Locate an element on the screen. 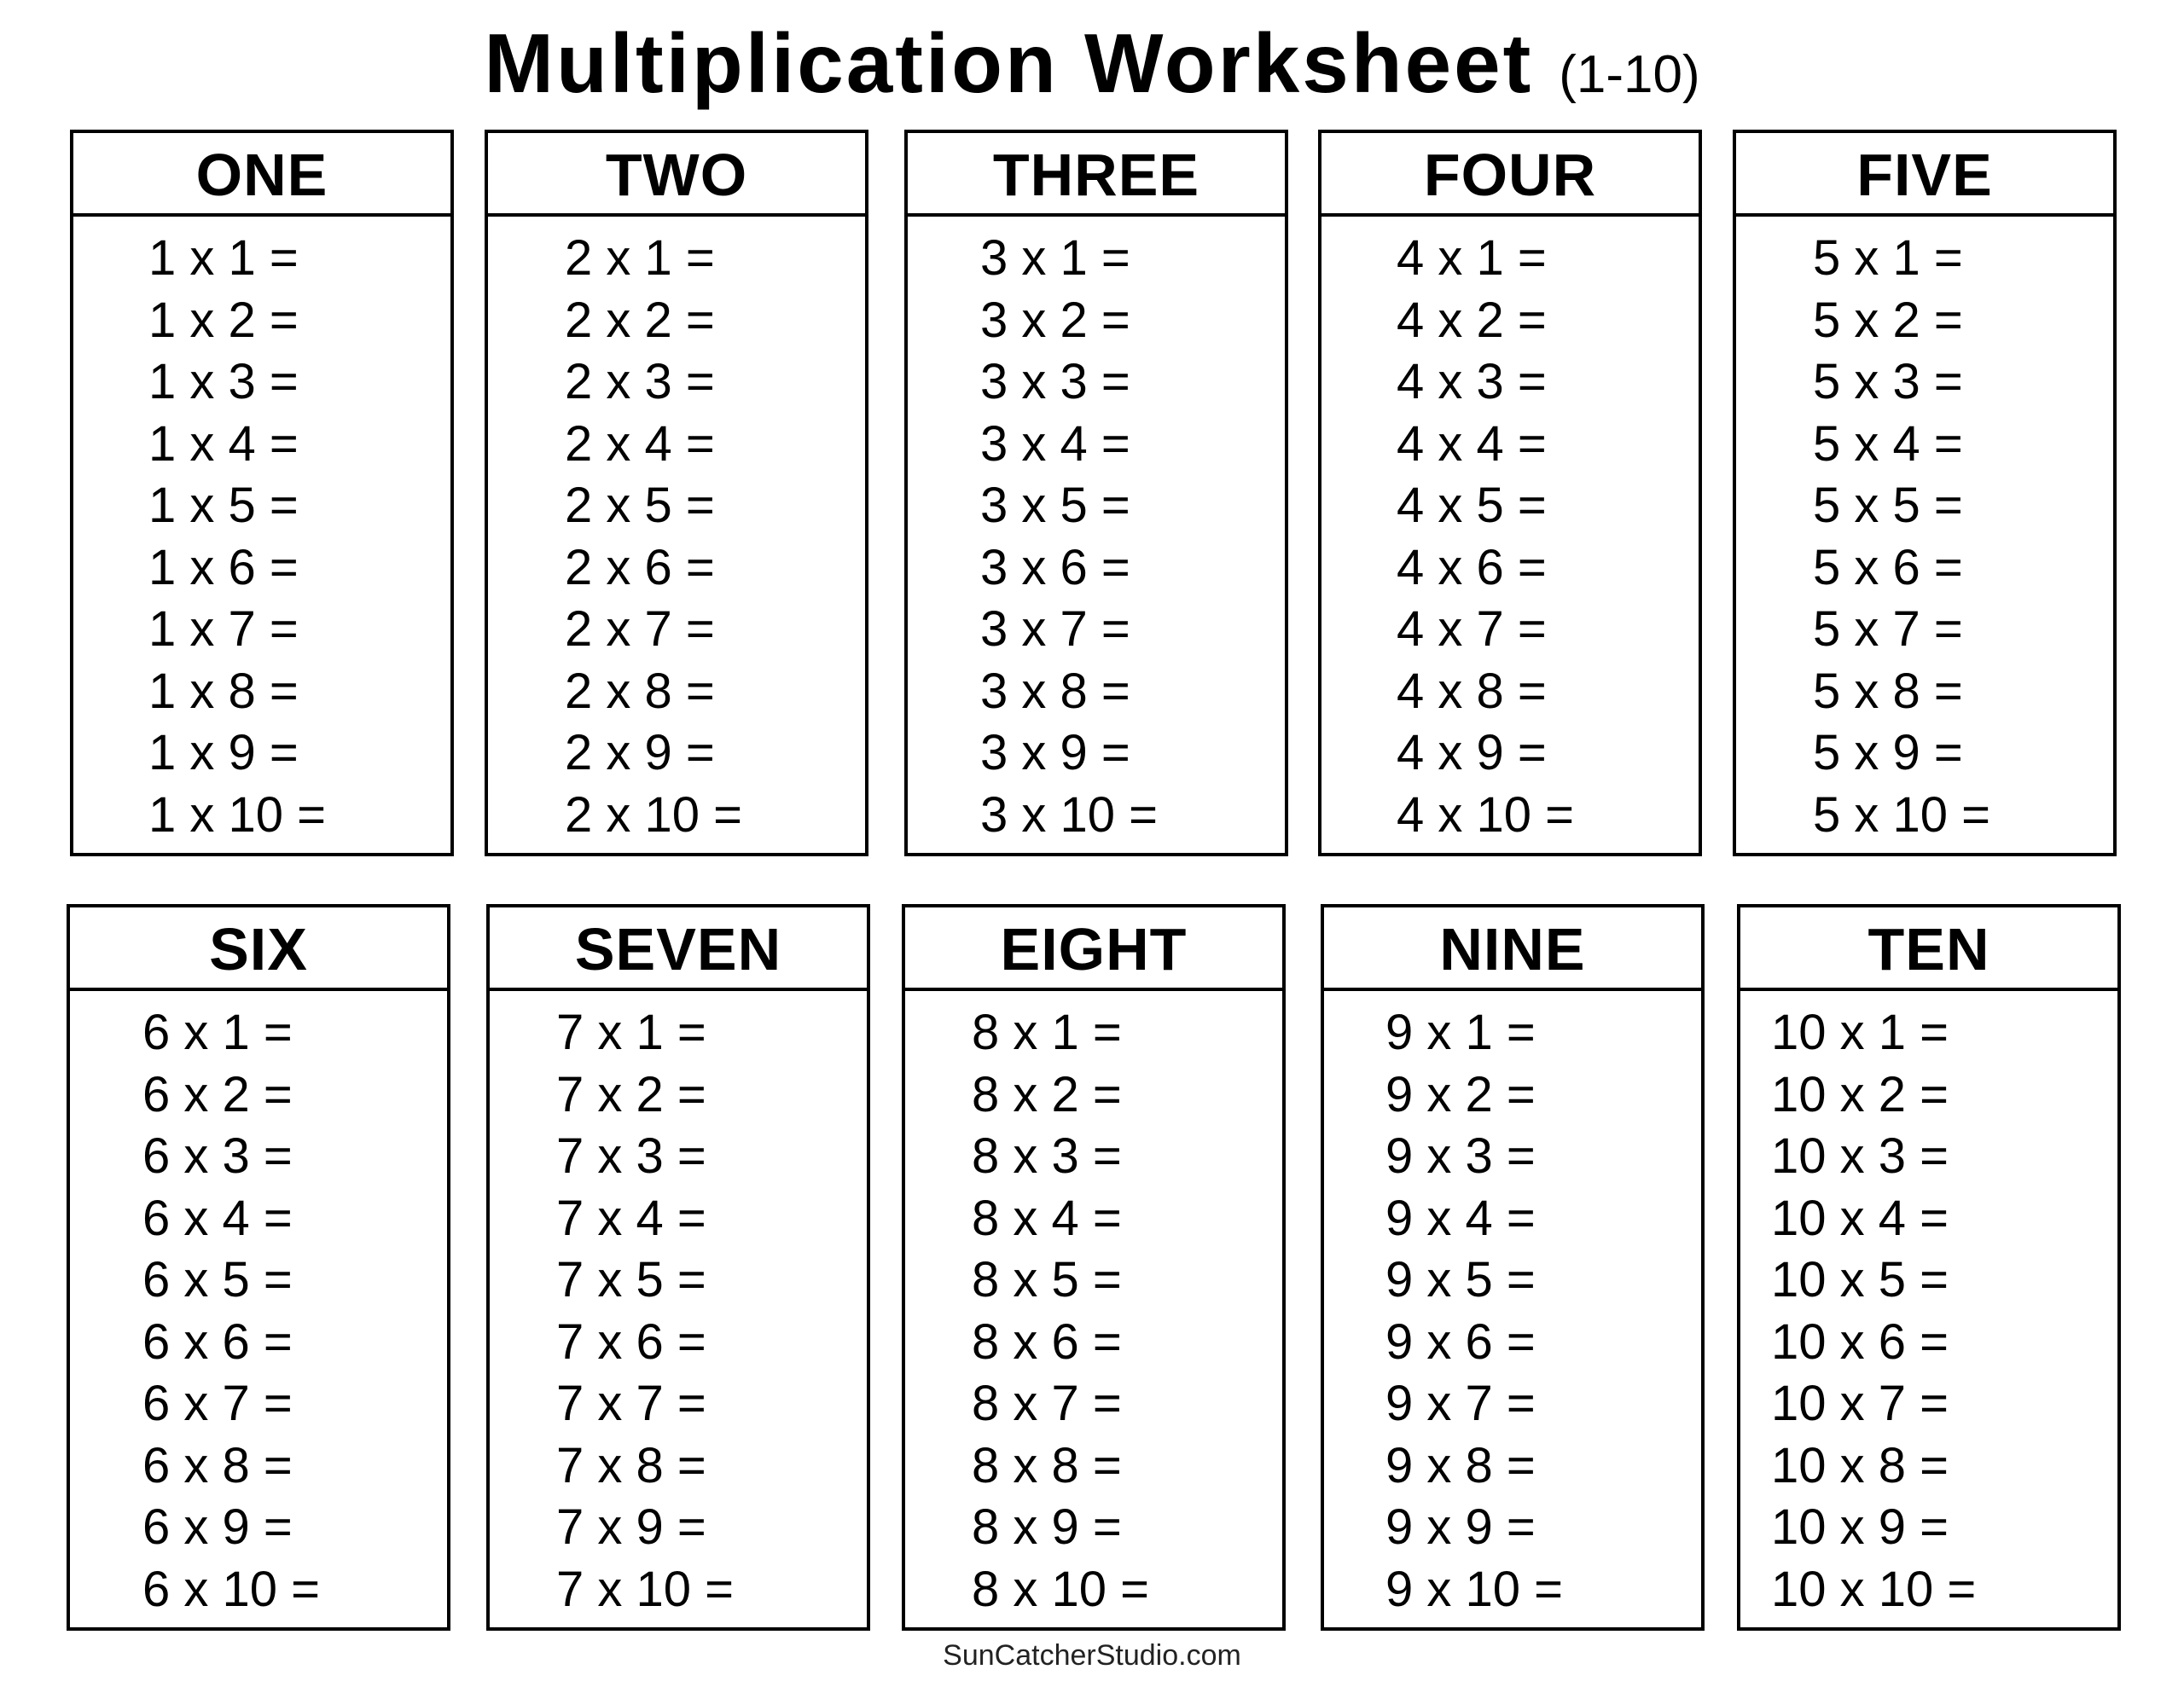  problem-row: 4 x 8 = is located at coordinates (1472, 691).